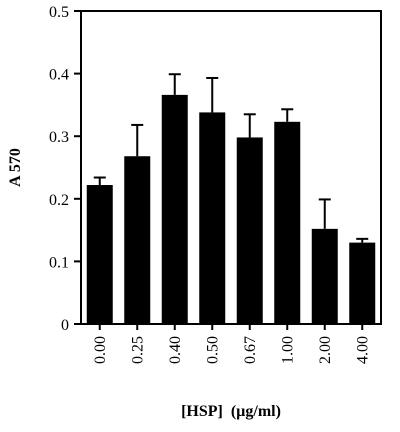  I want to click on error-bar-2.00, so click(324, 213).